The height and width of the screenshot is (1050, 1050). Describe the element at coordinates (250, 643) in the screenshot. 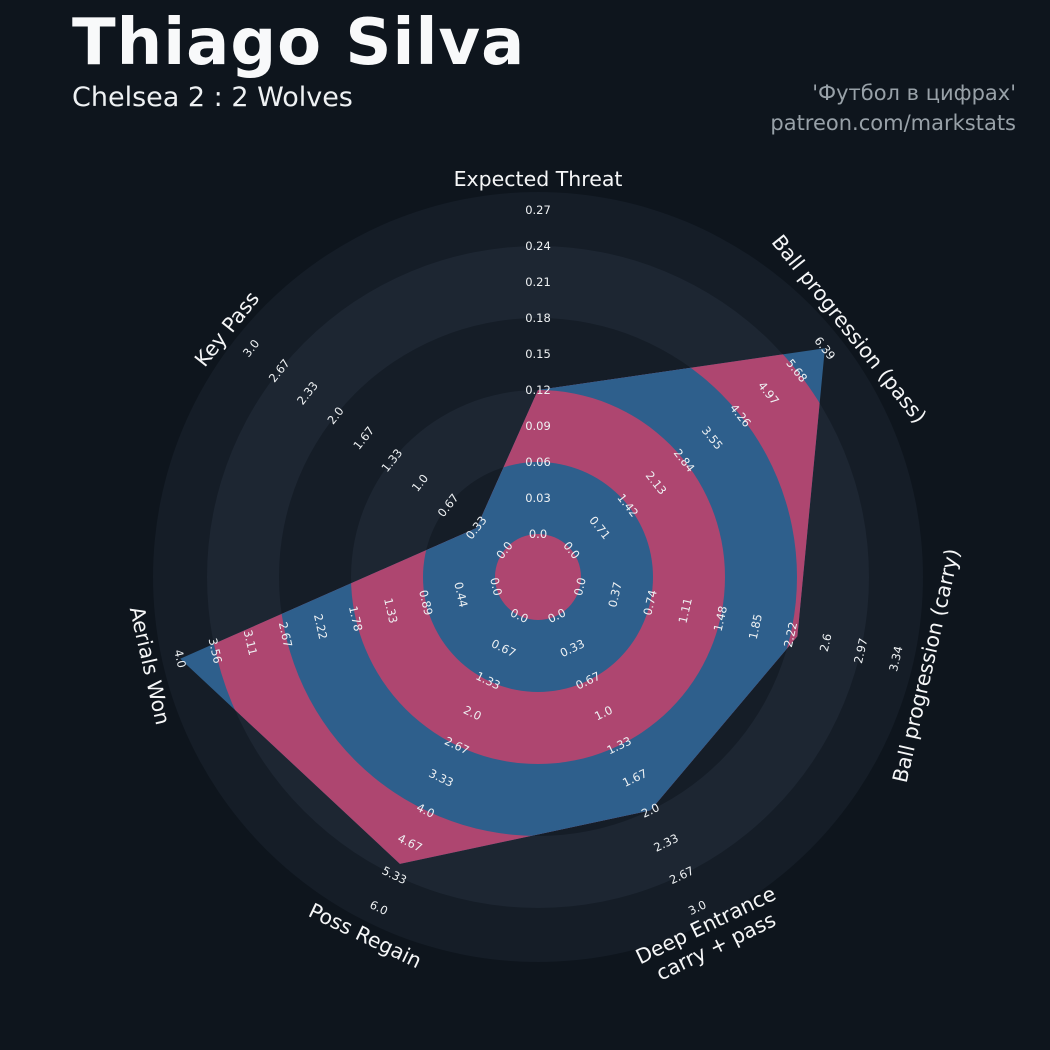

I see `radar-tick-label: 3.11` at that location.